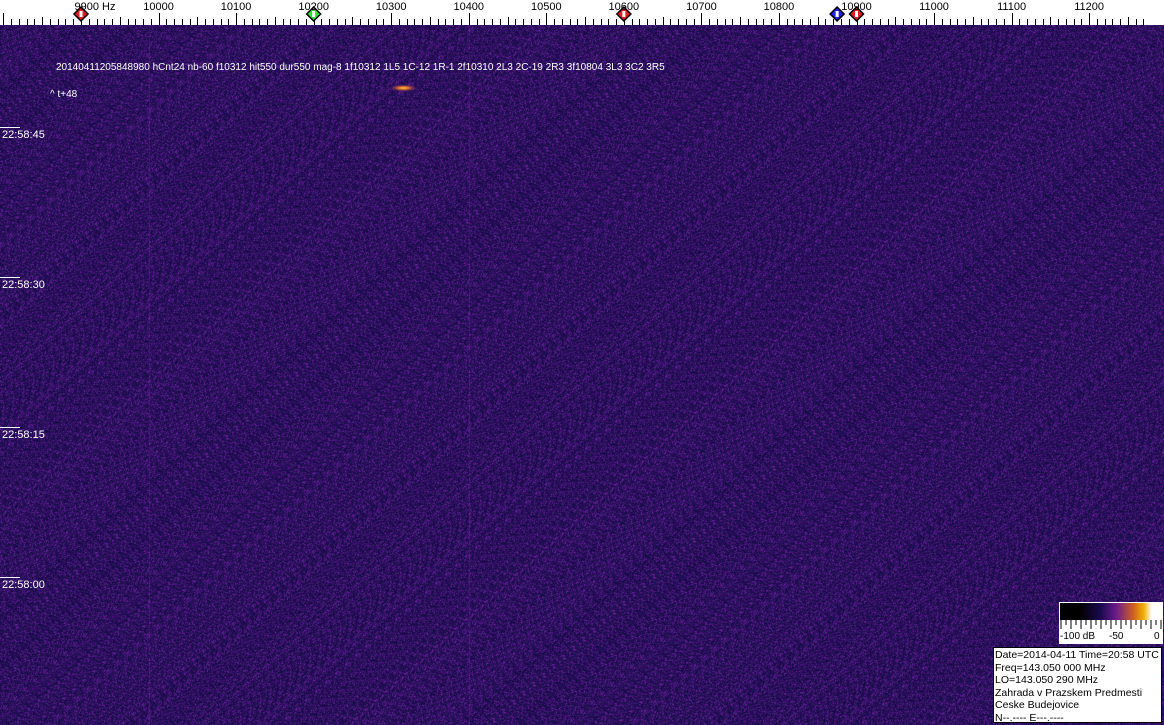 The width and height of the screenshot is (1164, 725). Describe the element at coordinates (1050, 667) in the screenshot. I see `info-freq: Freq=143.050 000 MHz` at that location.